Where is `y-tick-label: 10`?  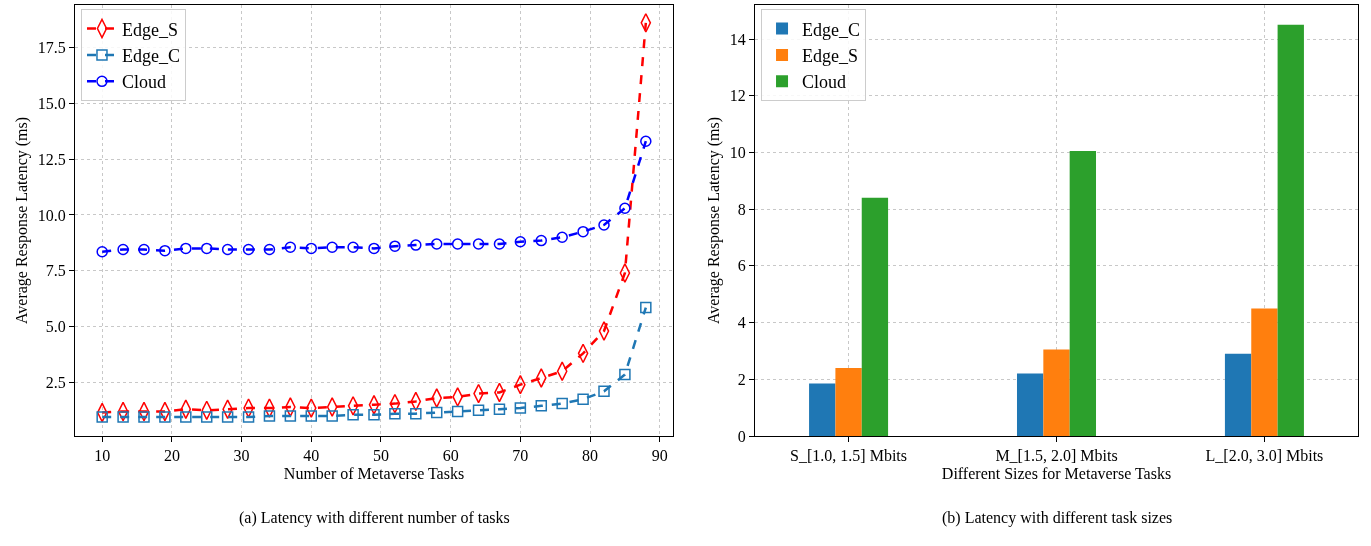 y-tick-label: 10 is located at coordinates (737, 153).